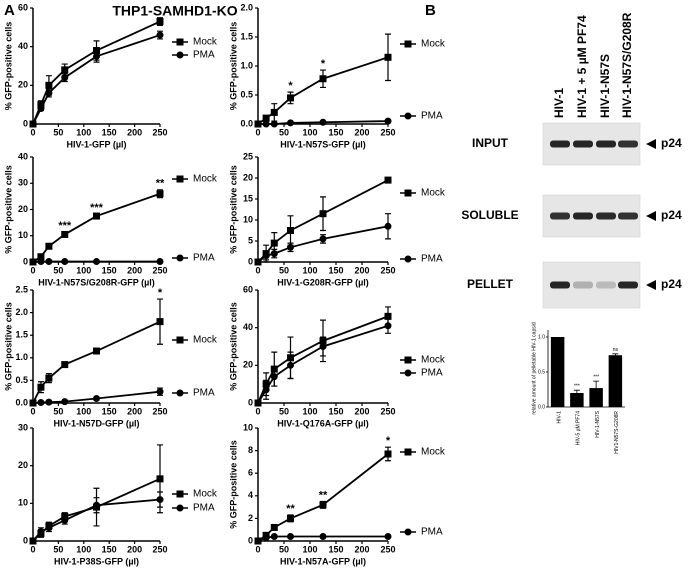 The width and height of the screenshot is (696, 570). I want to click on error-bar, so click(576, 392).